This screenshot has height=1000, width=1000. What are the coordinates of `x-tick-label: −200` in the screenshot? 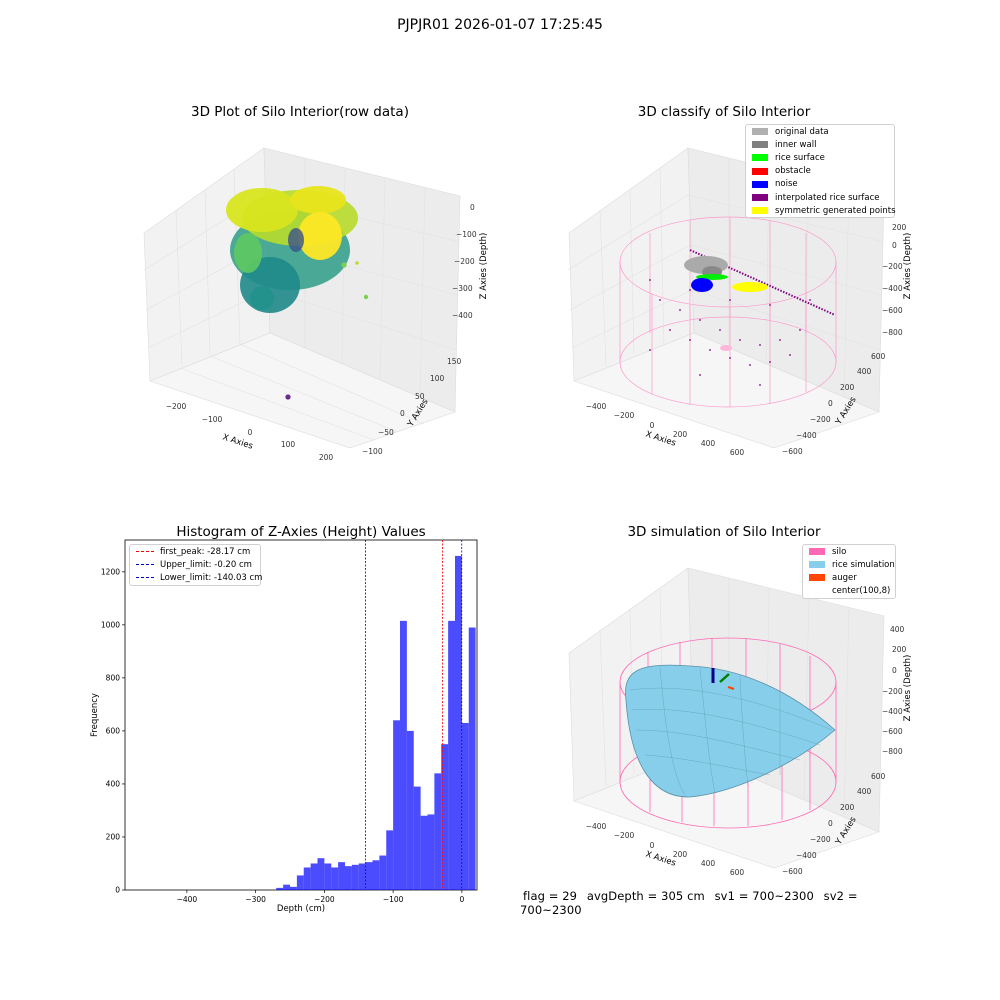 It's located at (324, 899).